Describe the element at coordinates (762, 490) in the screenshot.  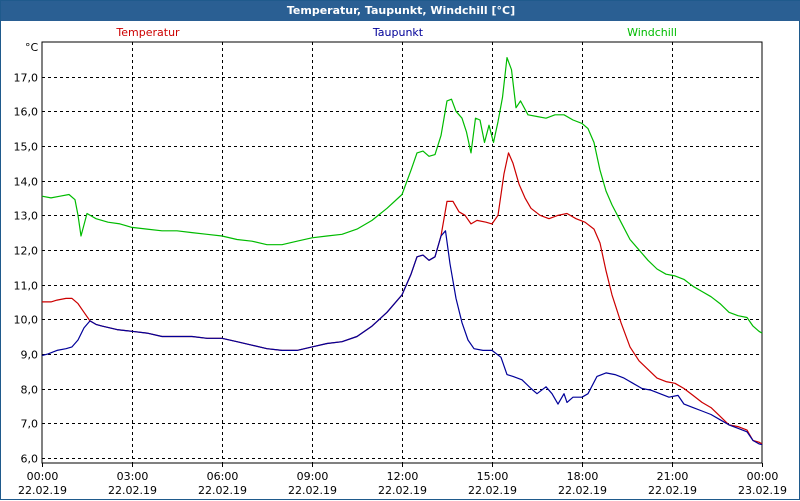
I see `x-tick-date: 23.02.19` at that location.